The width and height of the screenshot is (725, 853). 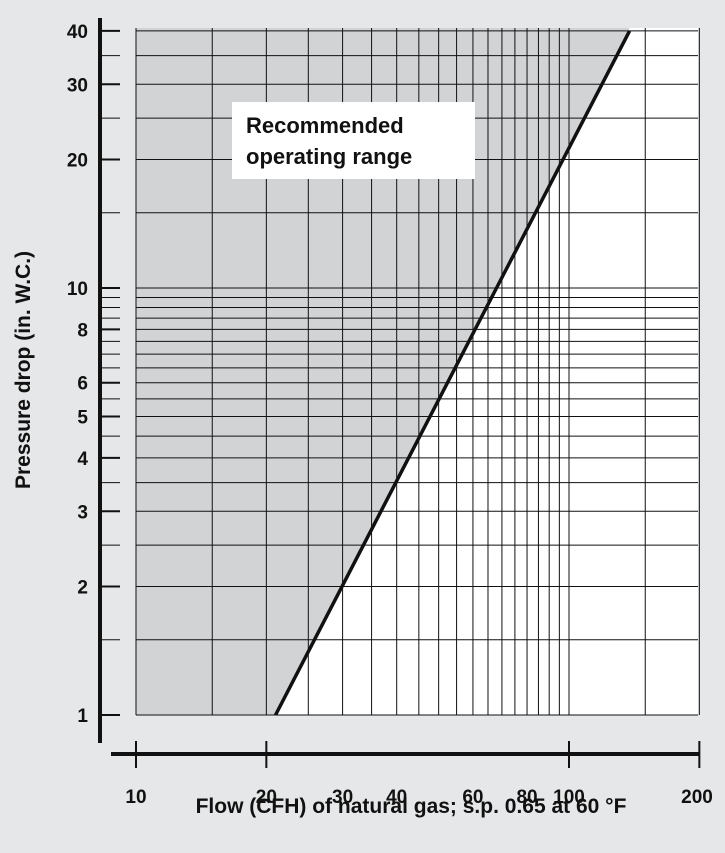 What do you see at coordinates (569, 797) in the screenshot?
I see `x-tick-label: 100` at bounding box center [569, 797].